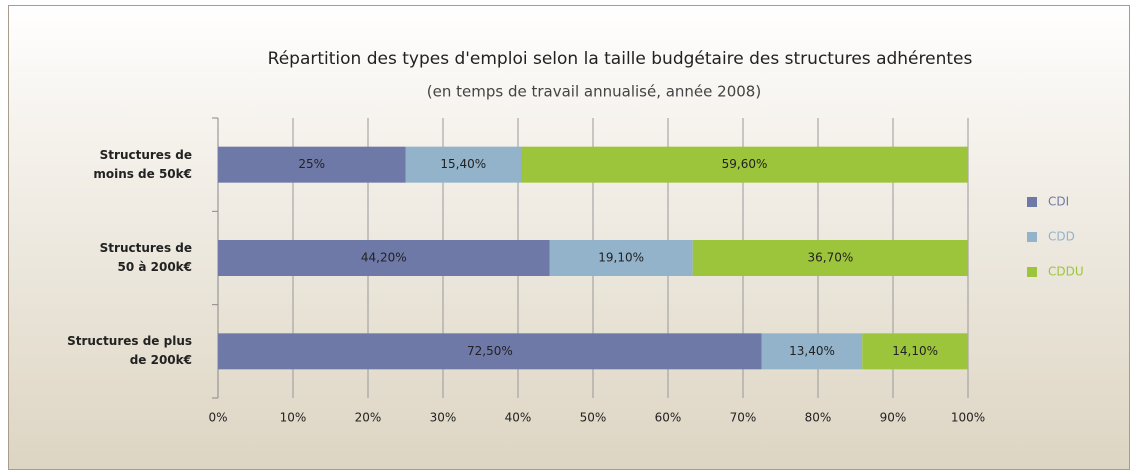 This screenshot has height=476, width=1138. I want to click on x-tick-label: 70%, so click(743, 418).